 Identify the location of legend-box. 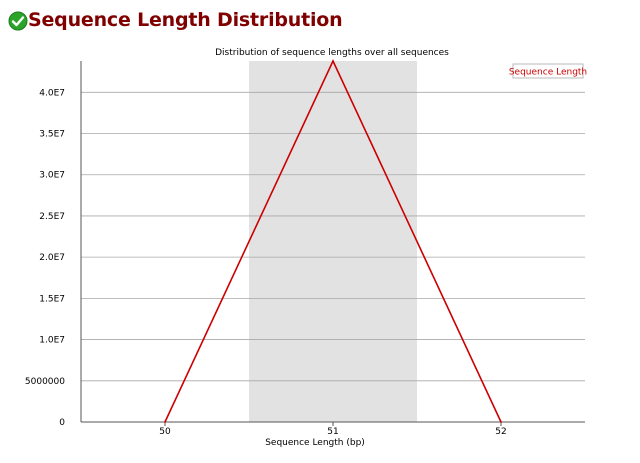
(548, 71).